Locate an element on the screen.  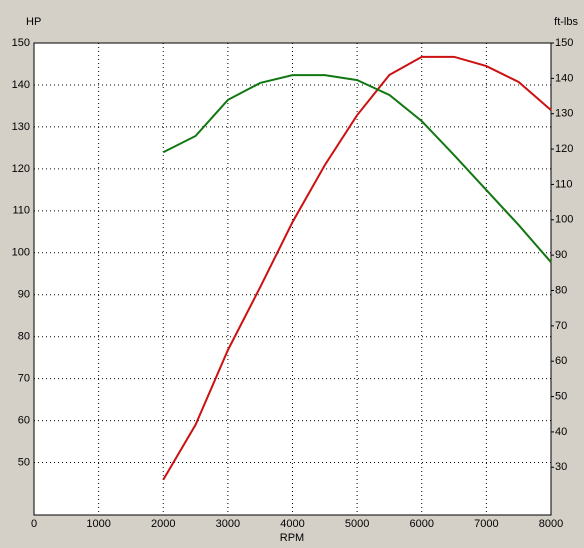
y-tick-label: 90 is located at coordinates (24, 295).